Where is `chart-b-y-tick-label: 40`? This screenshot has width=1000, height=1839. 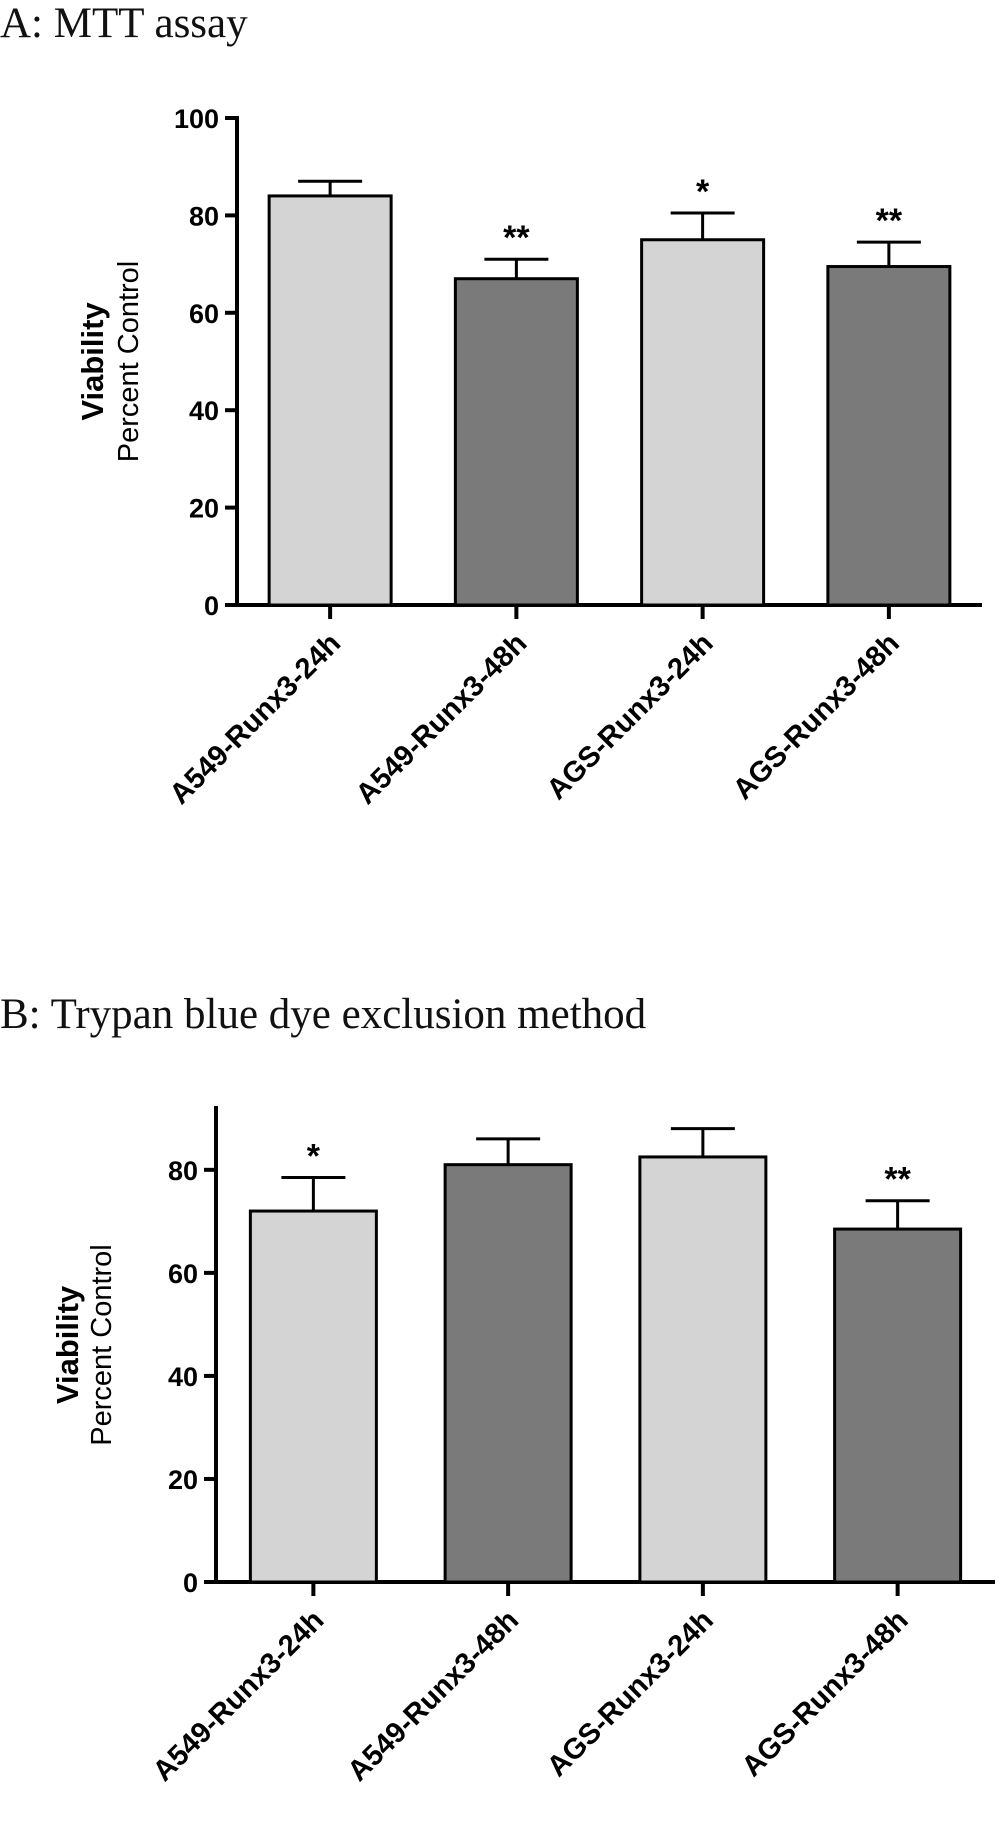
chart-b-y-tick-label: 40 is located at coordinates (183, 1377).